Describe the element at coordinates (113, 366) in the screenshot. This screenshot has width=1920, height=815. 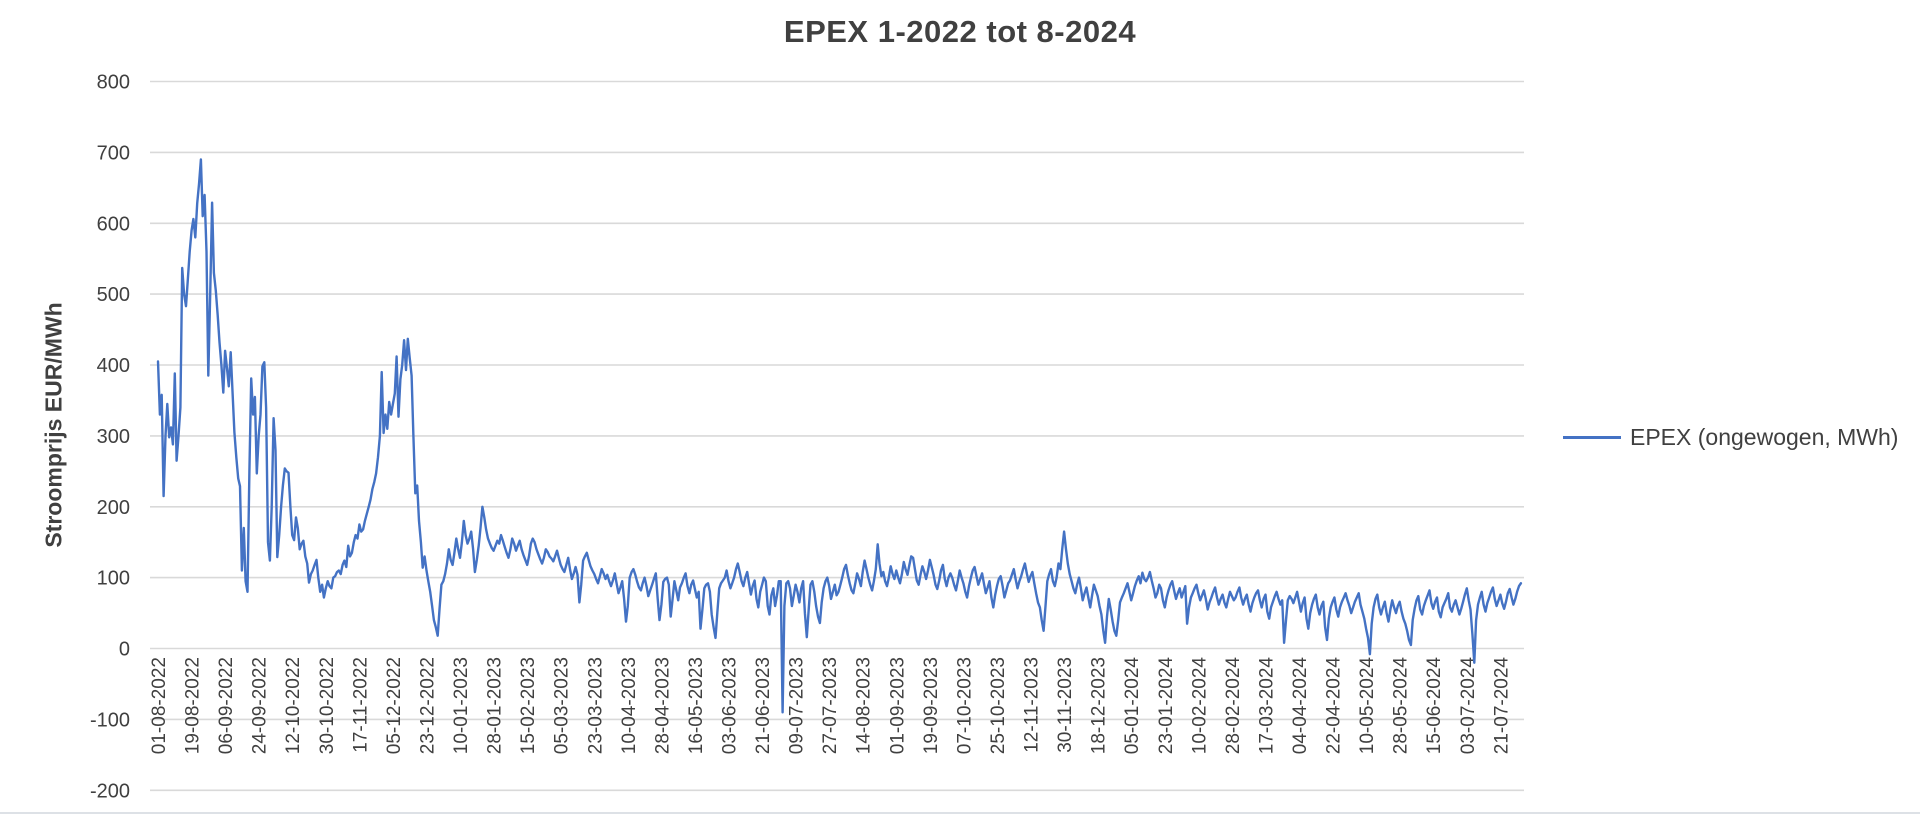
I see `y-tick-label: 400` at that location.